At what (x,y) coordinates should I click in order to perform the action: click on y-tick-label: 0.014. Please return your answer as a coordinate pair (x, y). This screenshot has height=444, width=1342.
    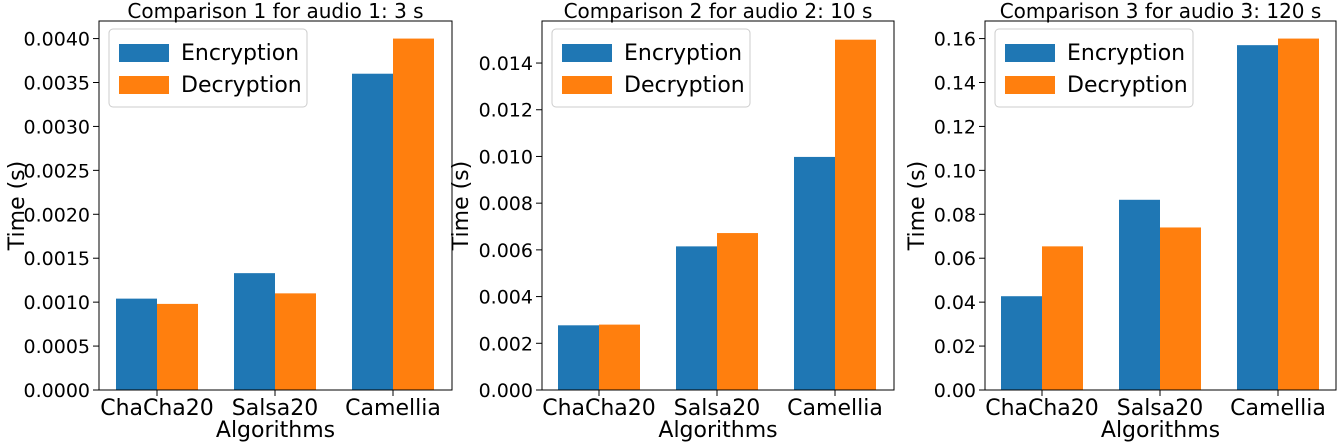
    Looking at the image, I should click on (506, 64).